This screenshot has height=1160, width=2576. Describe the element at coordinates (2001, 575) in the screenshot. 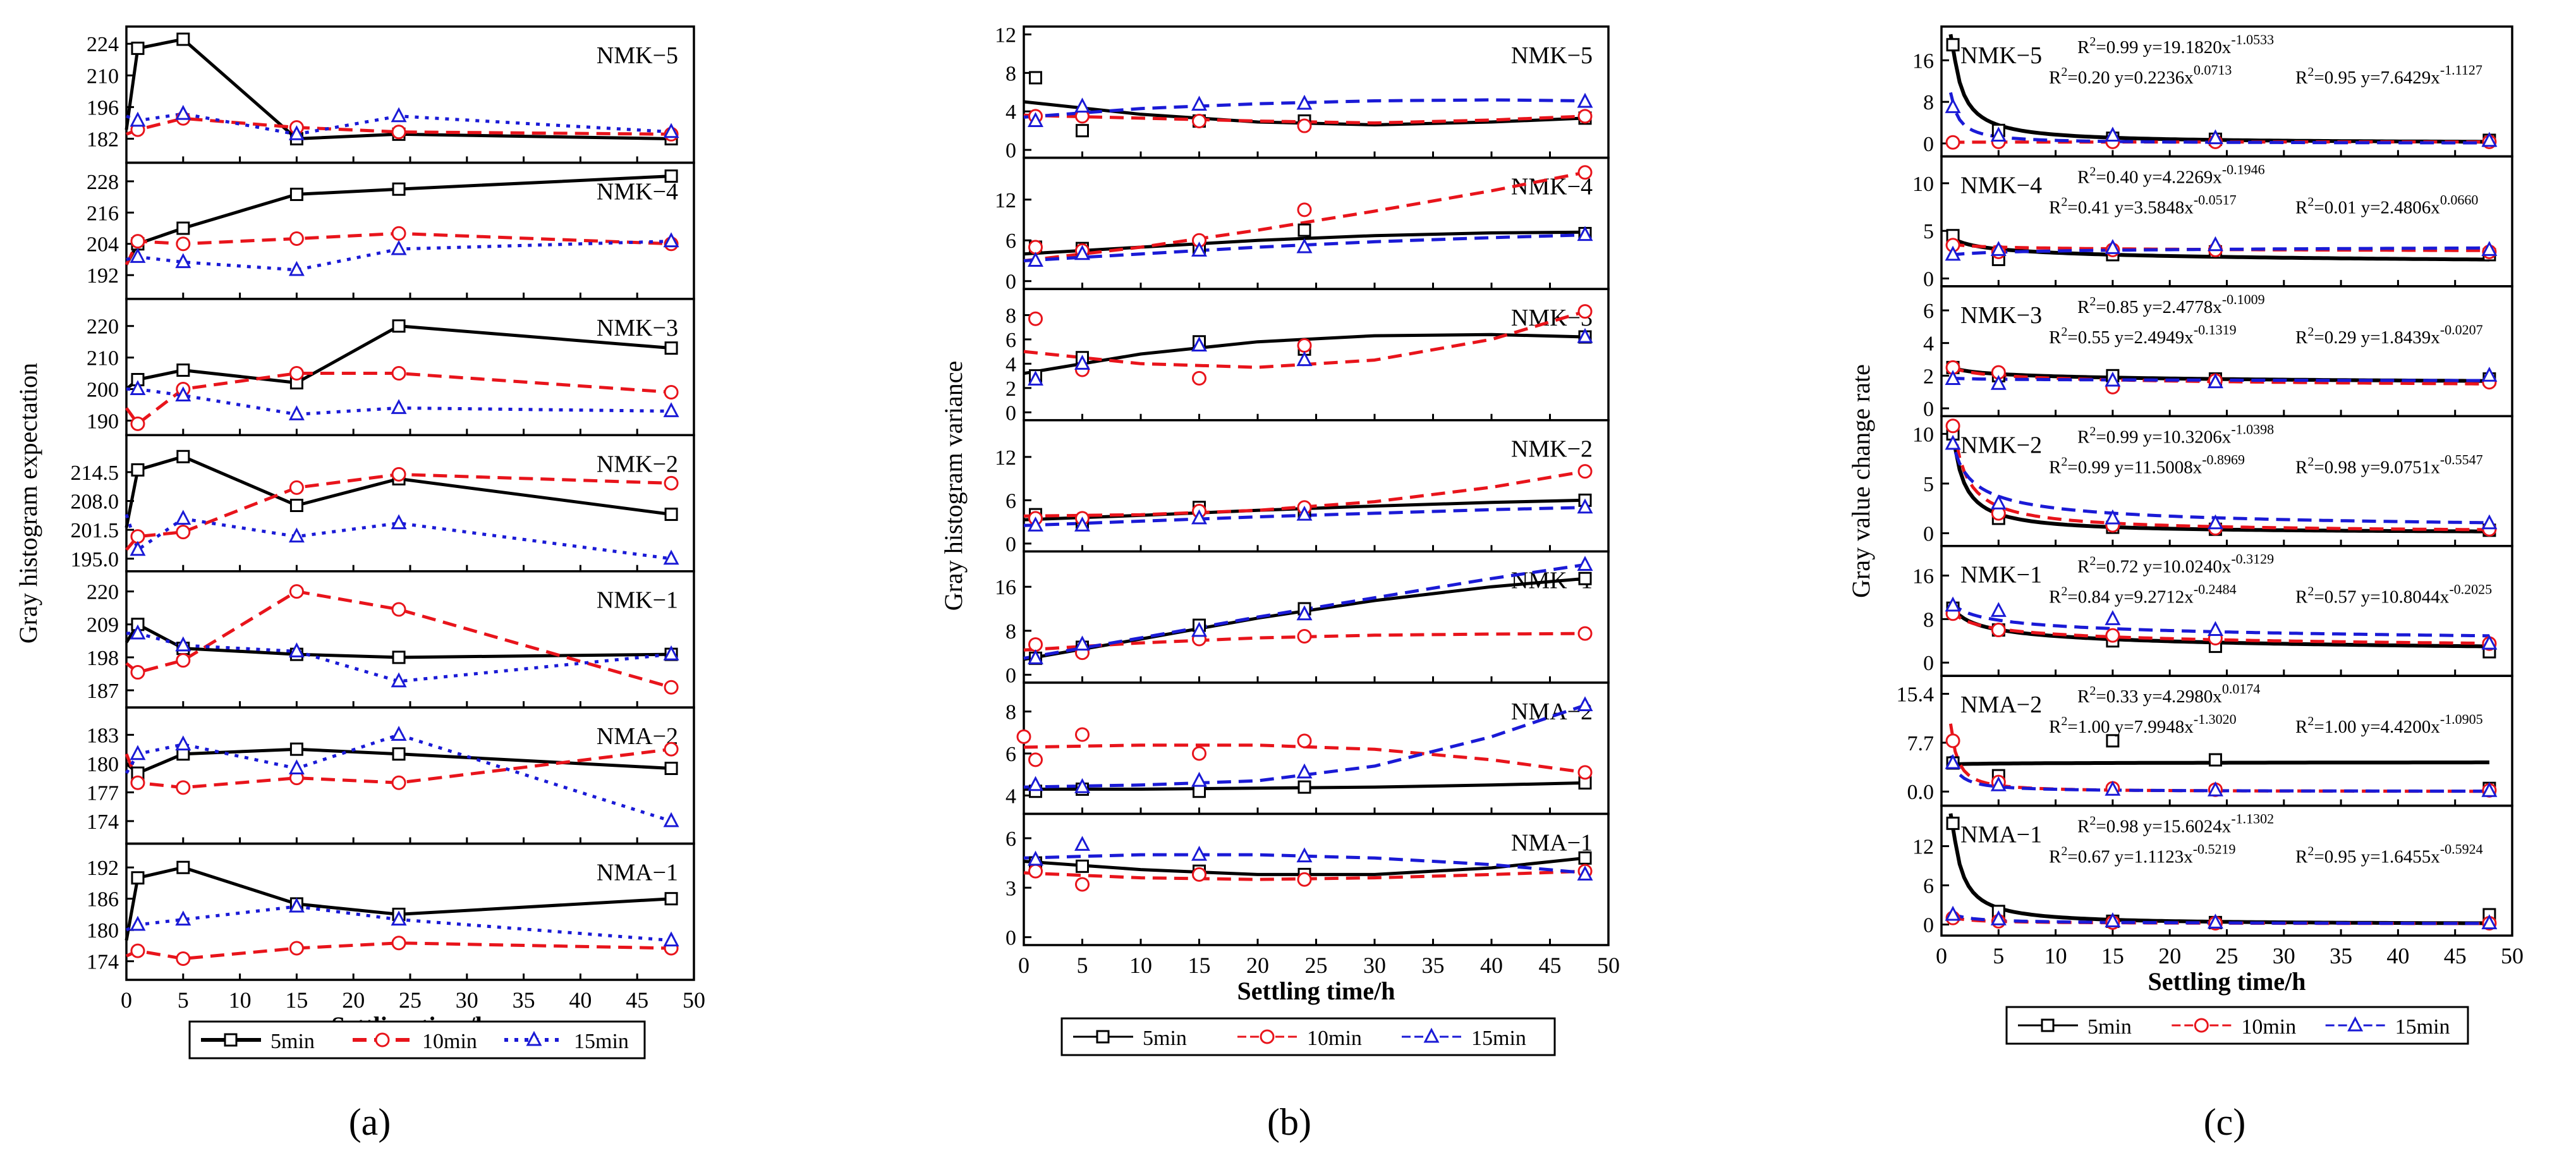

I see `subplot-label: NMK−1` at that location.